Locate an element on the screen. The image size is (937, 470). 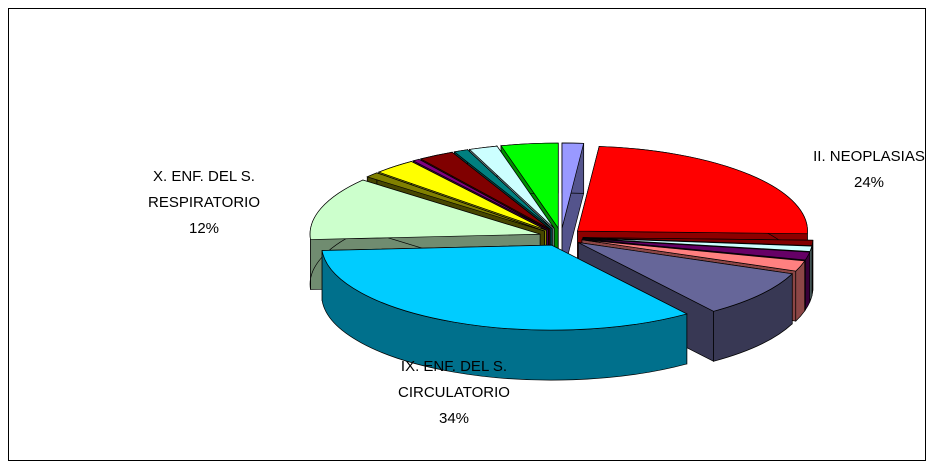
category-label: X. ENF. DEL S. RESPIRATORIO is located at coordinates (204, 189).